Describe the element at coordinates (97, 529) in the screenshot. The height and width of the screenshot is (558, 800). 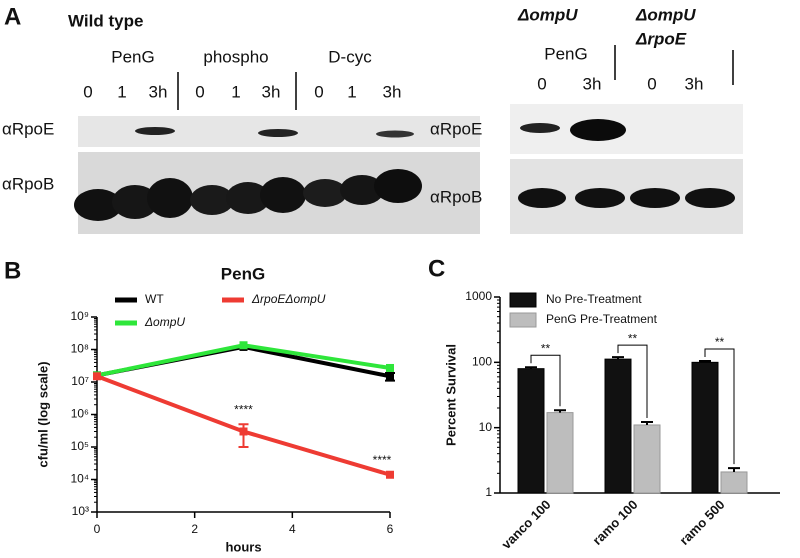
I see `x-tick-label: 0` at that location.